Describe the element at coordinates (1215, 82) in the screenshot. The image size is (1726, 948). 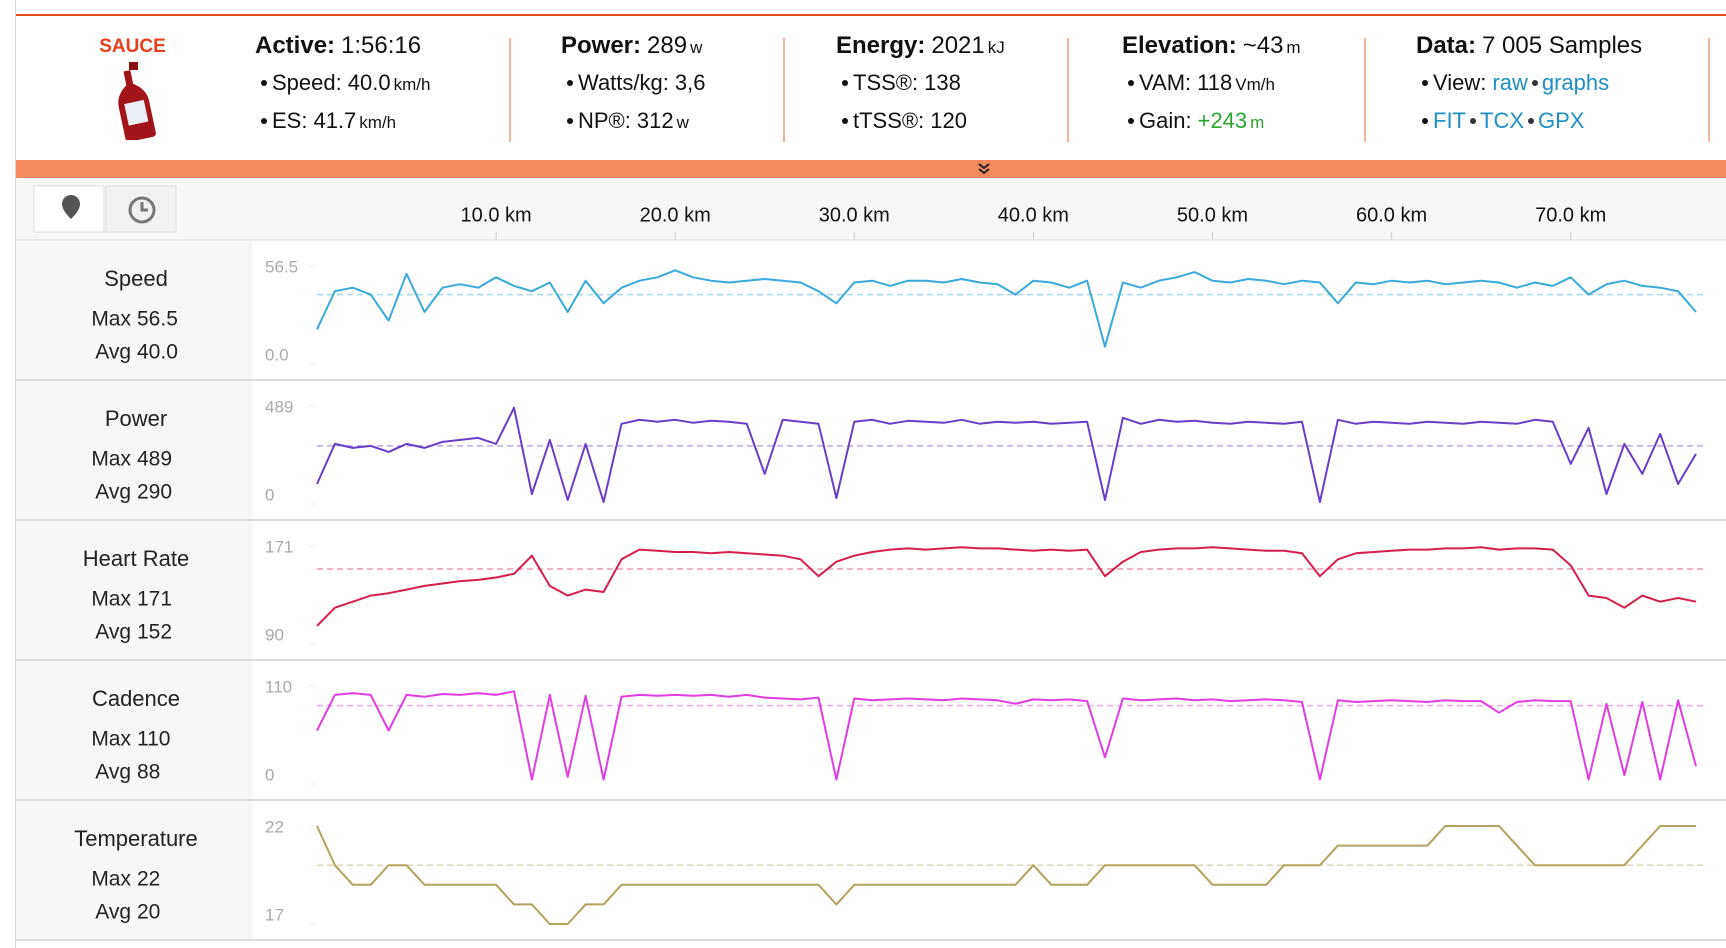
I see `row-value: 118` at that location.